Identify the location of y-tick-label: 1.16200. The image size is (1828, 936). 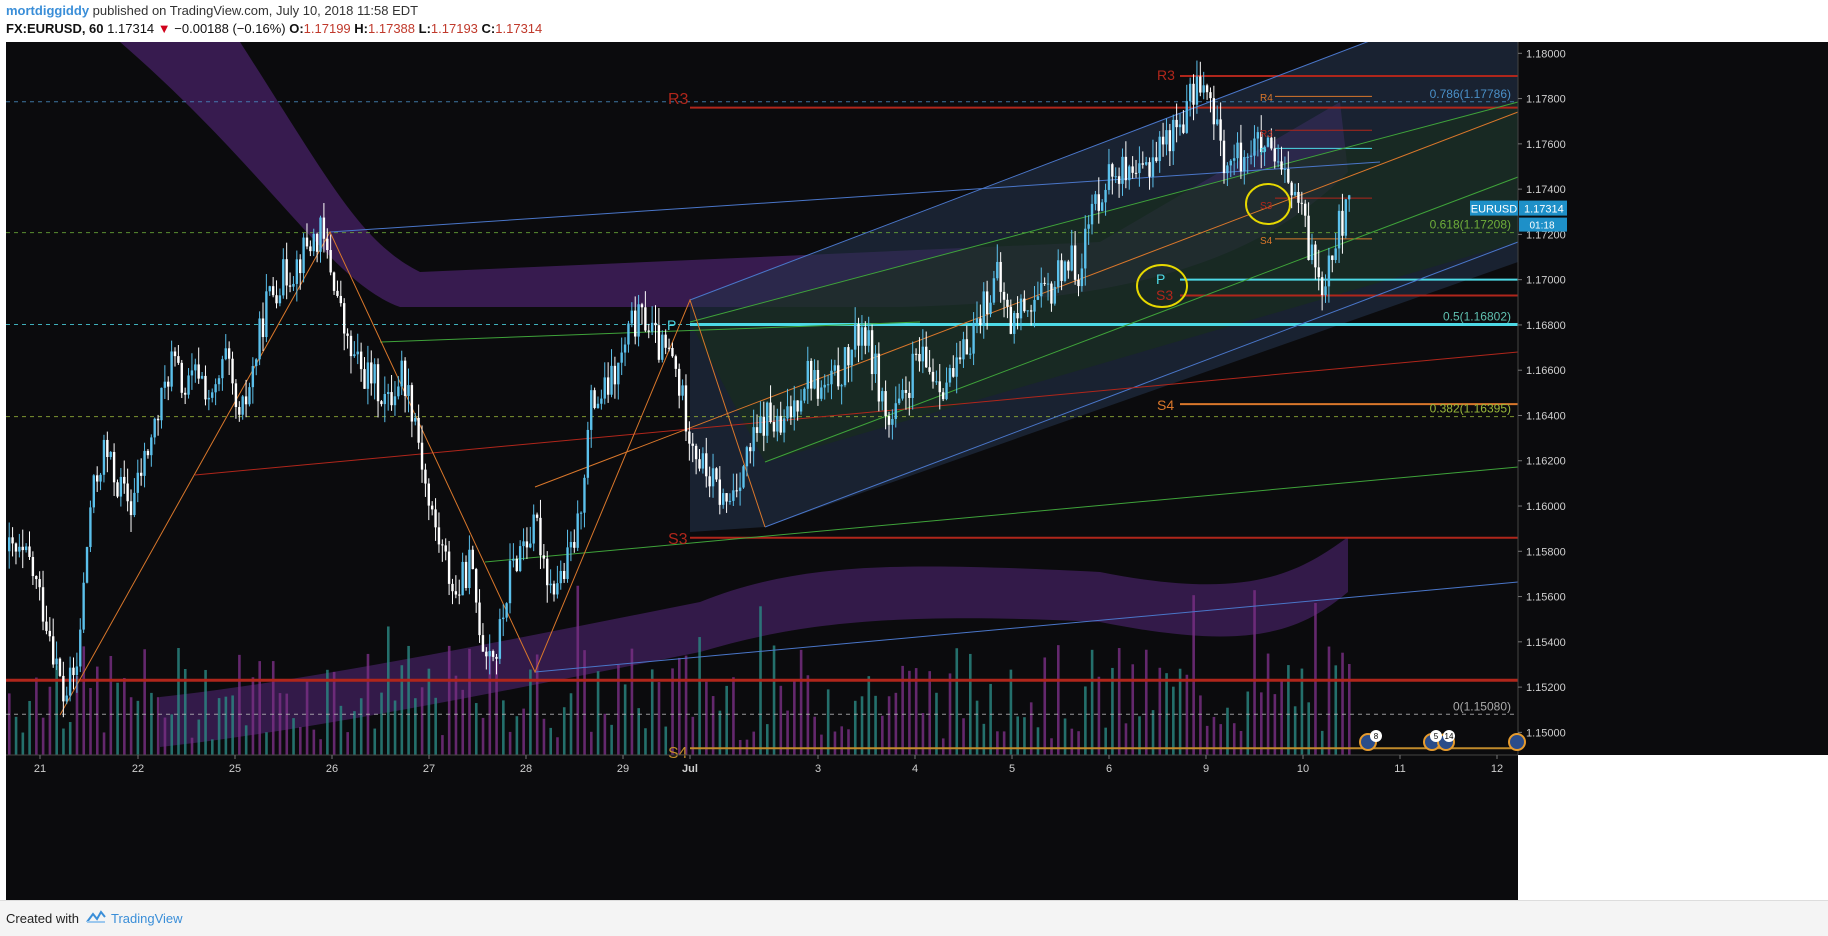
(1546, 462).